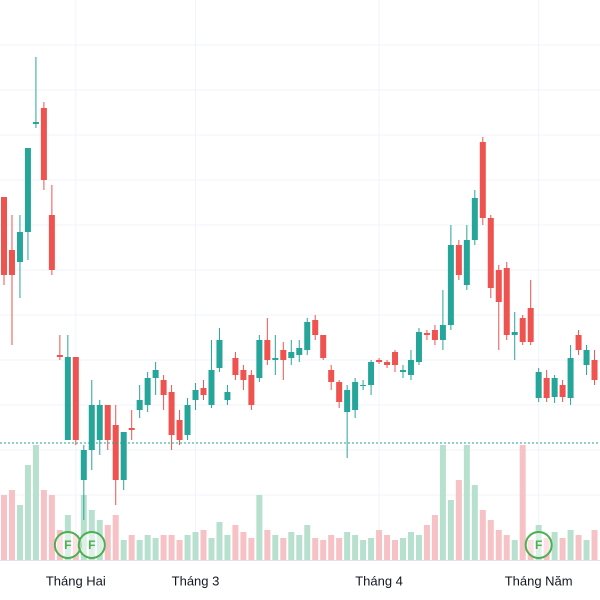  I want to click on x-tick-label: Tháng Năm, so click(539, 580).